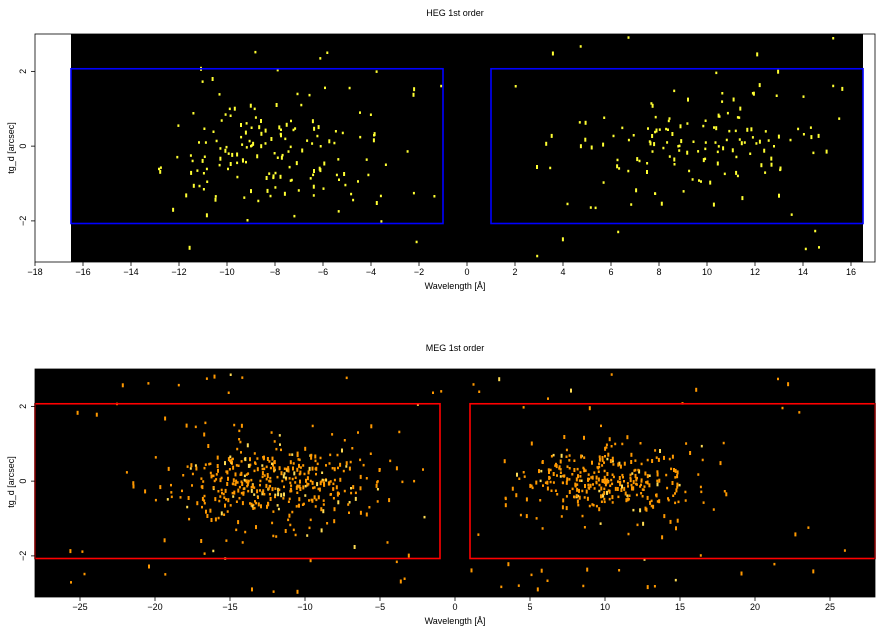 The height and width of the screenshot is (636, 886). Describe the element at coordinates (454, 607) in the screenshot. I see `x-tick-label: 0` at that location.